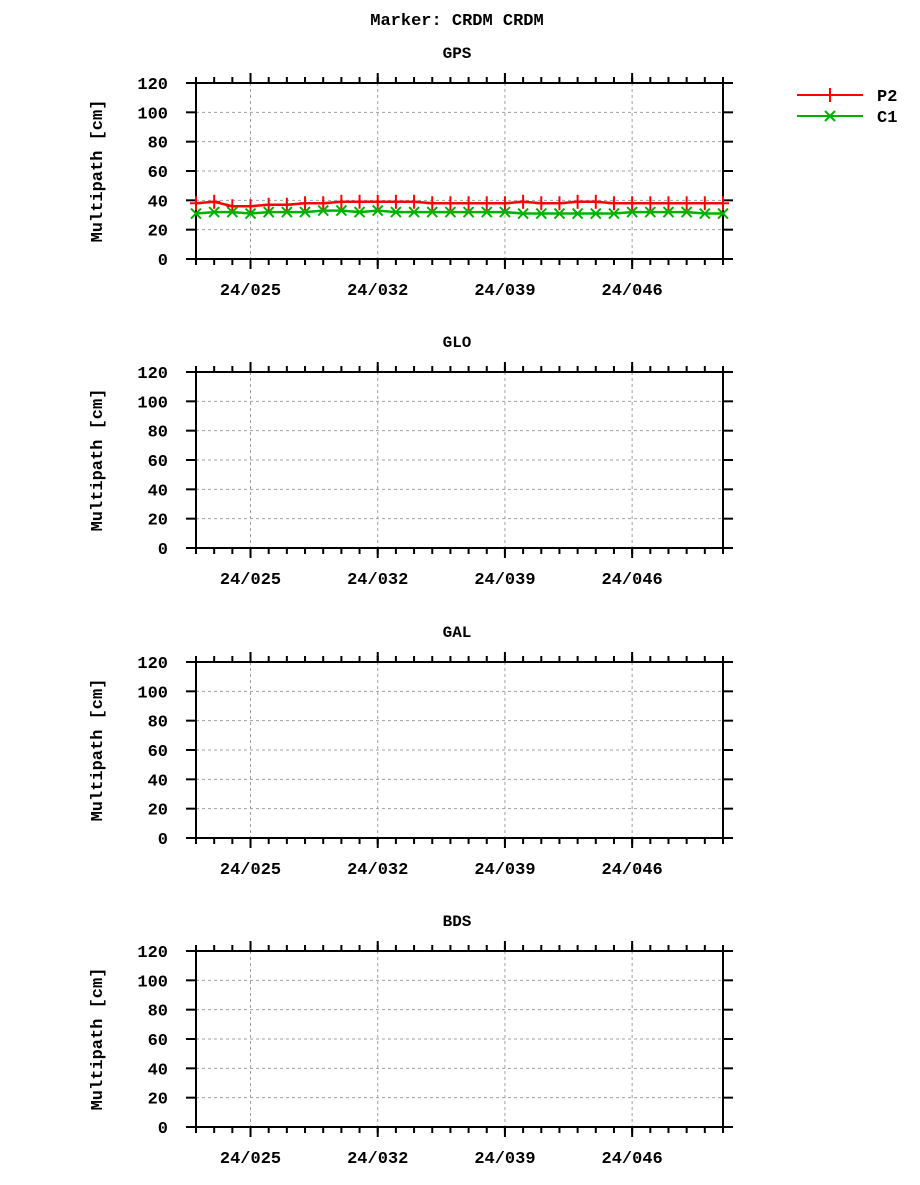 This screenshot has width=920, height=1185. I want to click on chart-title: Marker: CRDM CRDM, so click(456, 21).